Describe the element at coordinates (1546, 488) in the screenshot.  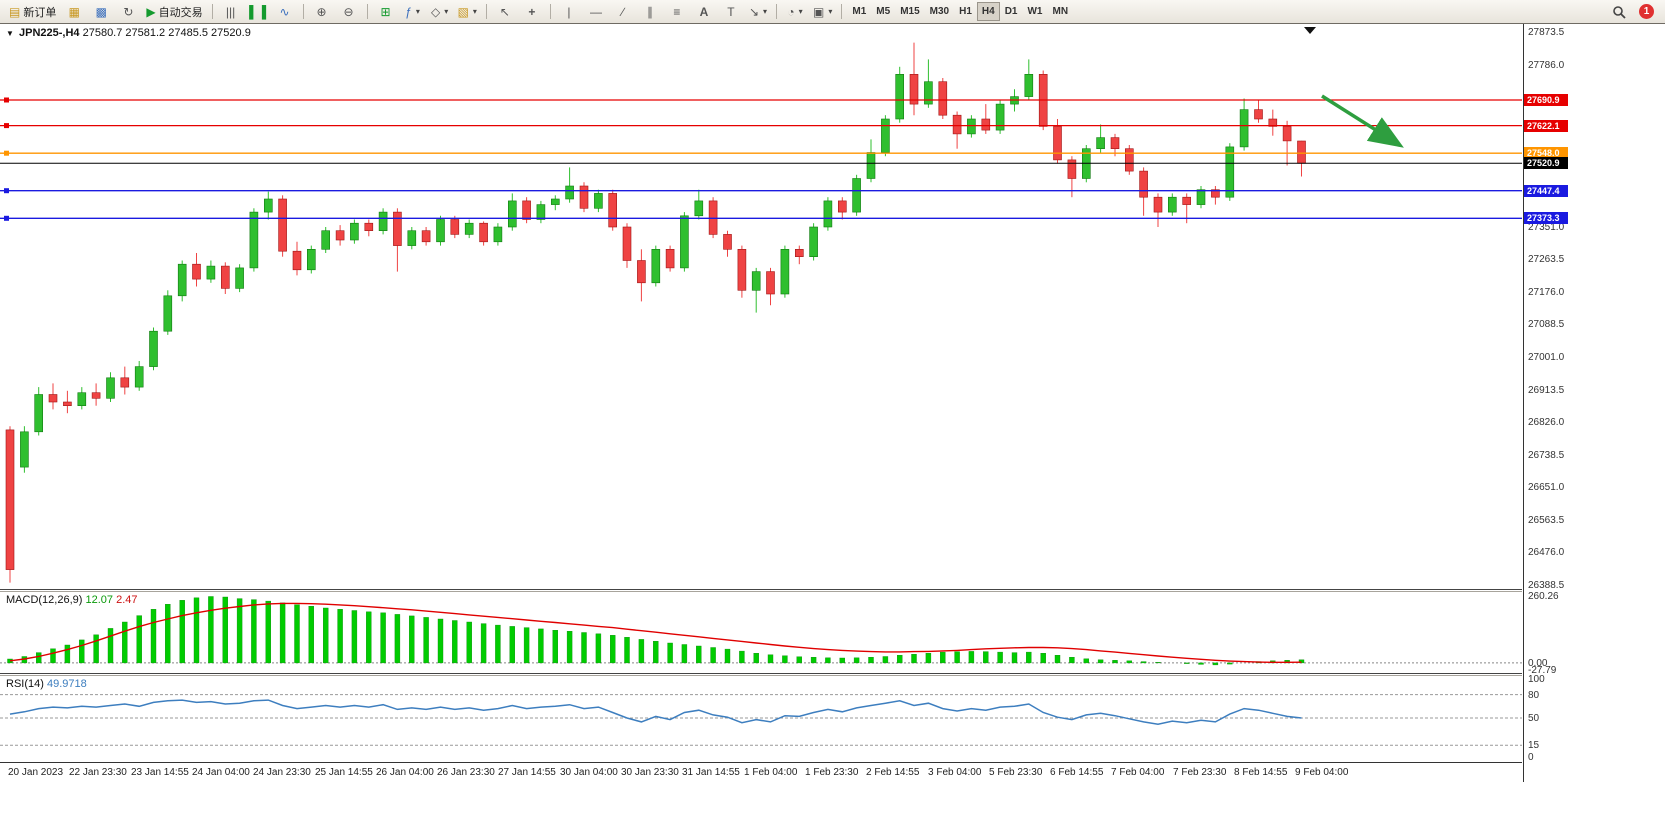
I see `price-axis-label: 26651.0` at that location.